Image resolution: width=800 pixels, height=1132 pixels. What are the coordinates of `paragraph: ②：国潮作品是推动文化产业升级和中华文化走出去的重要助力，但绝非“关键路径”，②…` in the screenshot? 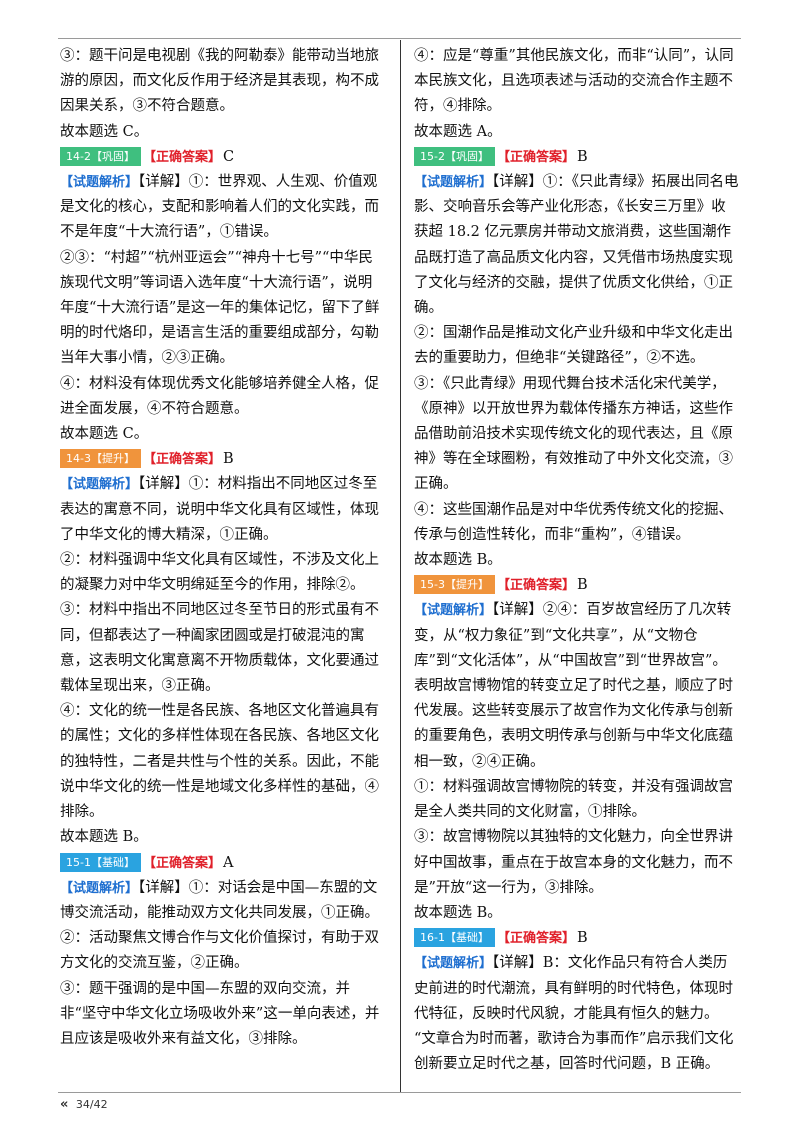 It's located at (573, 346).